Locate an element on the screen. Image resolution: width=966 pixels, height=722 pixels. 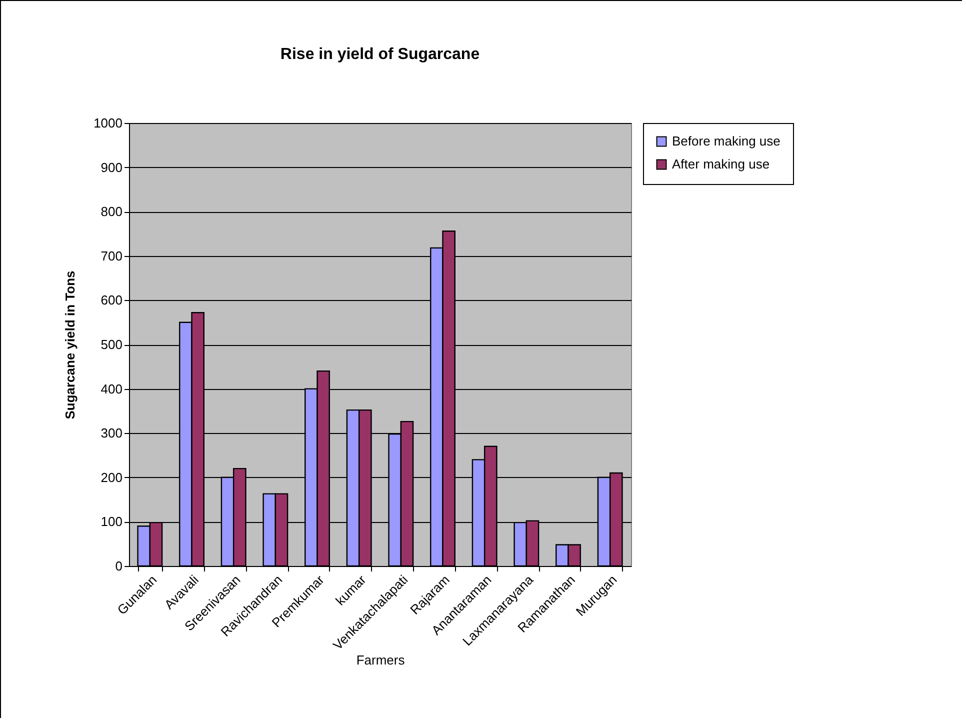
y-tick-label: 200 is located at coordinates (111, 477).